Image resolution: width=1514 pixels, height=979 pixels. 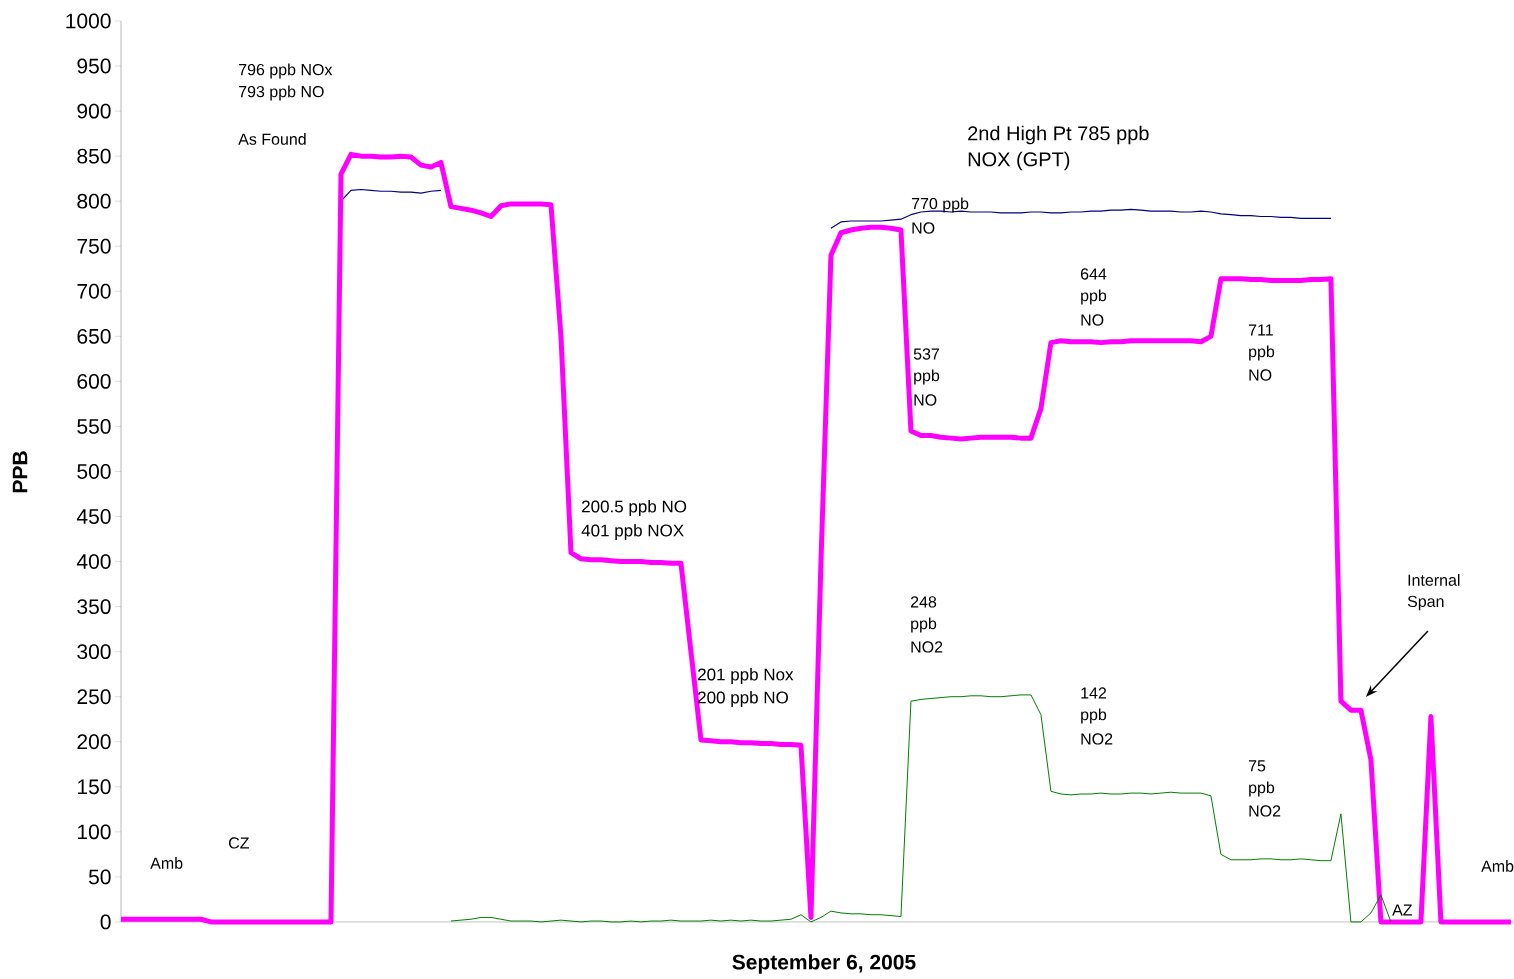 What do you see at coordinates (94, 471) in the screenshot?
I see `y-tick-label: 500` at bounding box center [94, 471].